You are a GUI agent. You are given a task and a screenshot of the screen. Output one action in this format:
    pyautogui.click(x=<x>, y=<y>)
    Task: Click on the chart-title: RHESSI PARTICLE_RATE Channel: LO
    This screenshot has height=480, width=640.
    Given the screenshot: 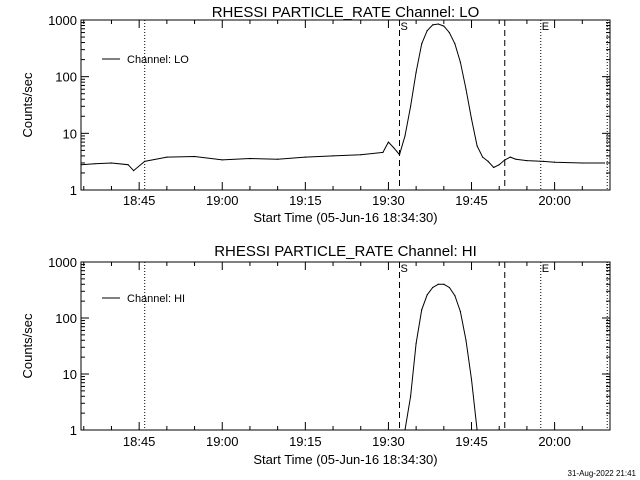 What is the action you would take?
    pyautogui.click(x=346, y=12)
    